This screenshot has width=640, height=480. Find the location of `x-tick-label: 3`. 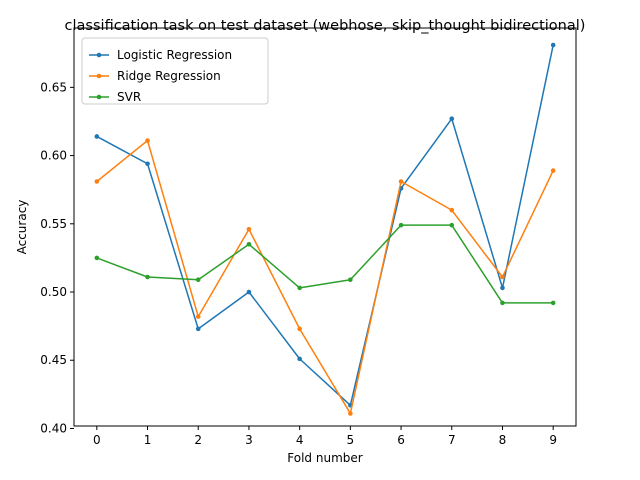

x-tick-label: 3 is located at coordinates (249, 440).